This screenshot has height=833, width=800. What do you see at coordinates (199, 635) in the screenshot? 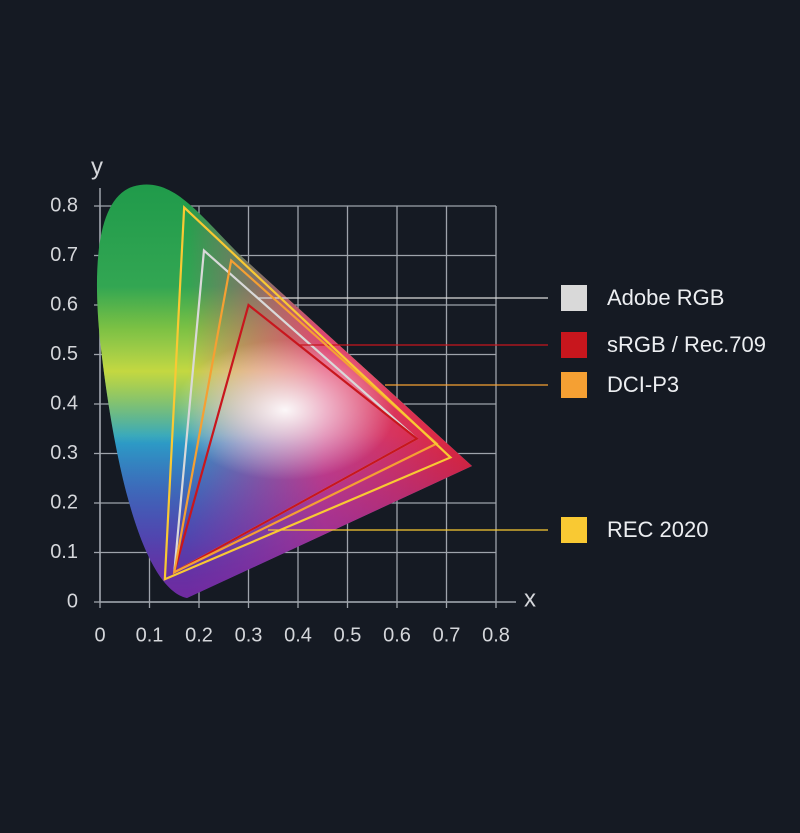
I see `x-tick-label: 0.2` at bounding box center [199, 635].